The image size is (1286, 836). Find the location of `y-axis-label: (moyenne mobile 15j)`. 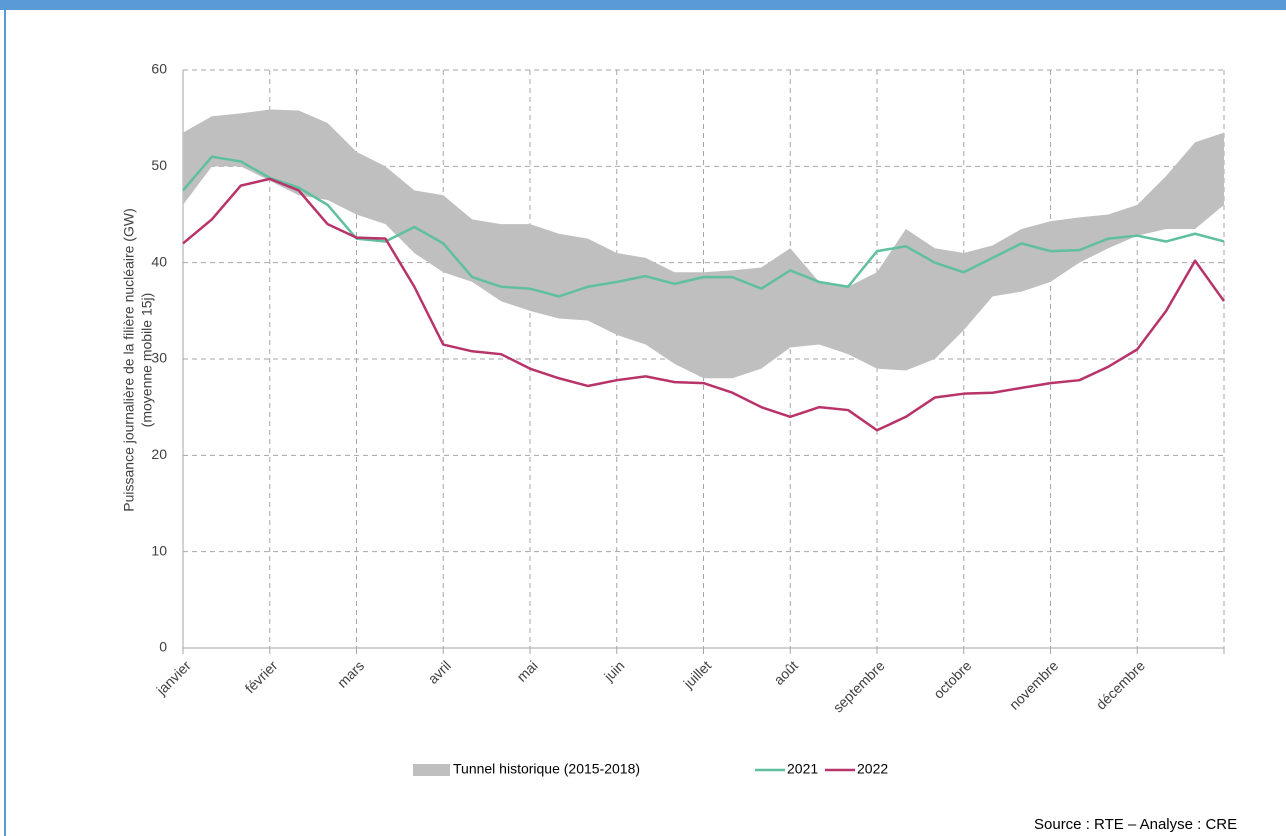

y-axis-label: (moyenne mobile 15j) is located at coordinates (147, 360).